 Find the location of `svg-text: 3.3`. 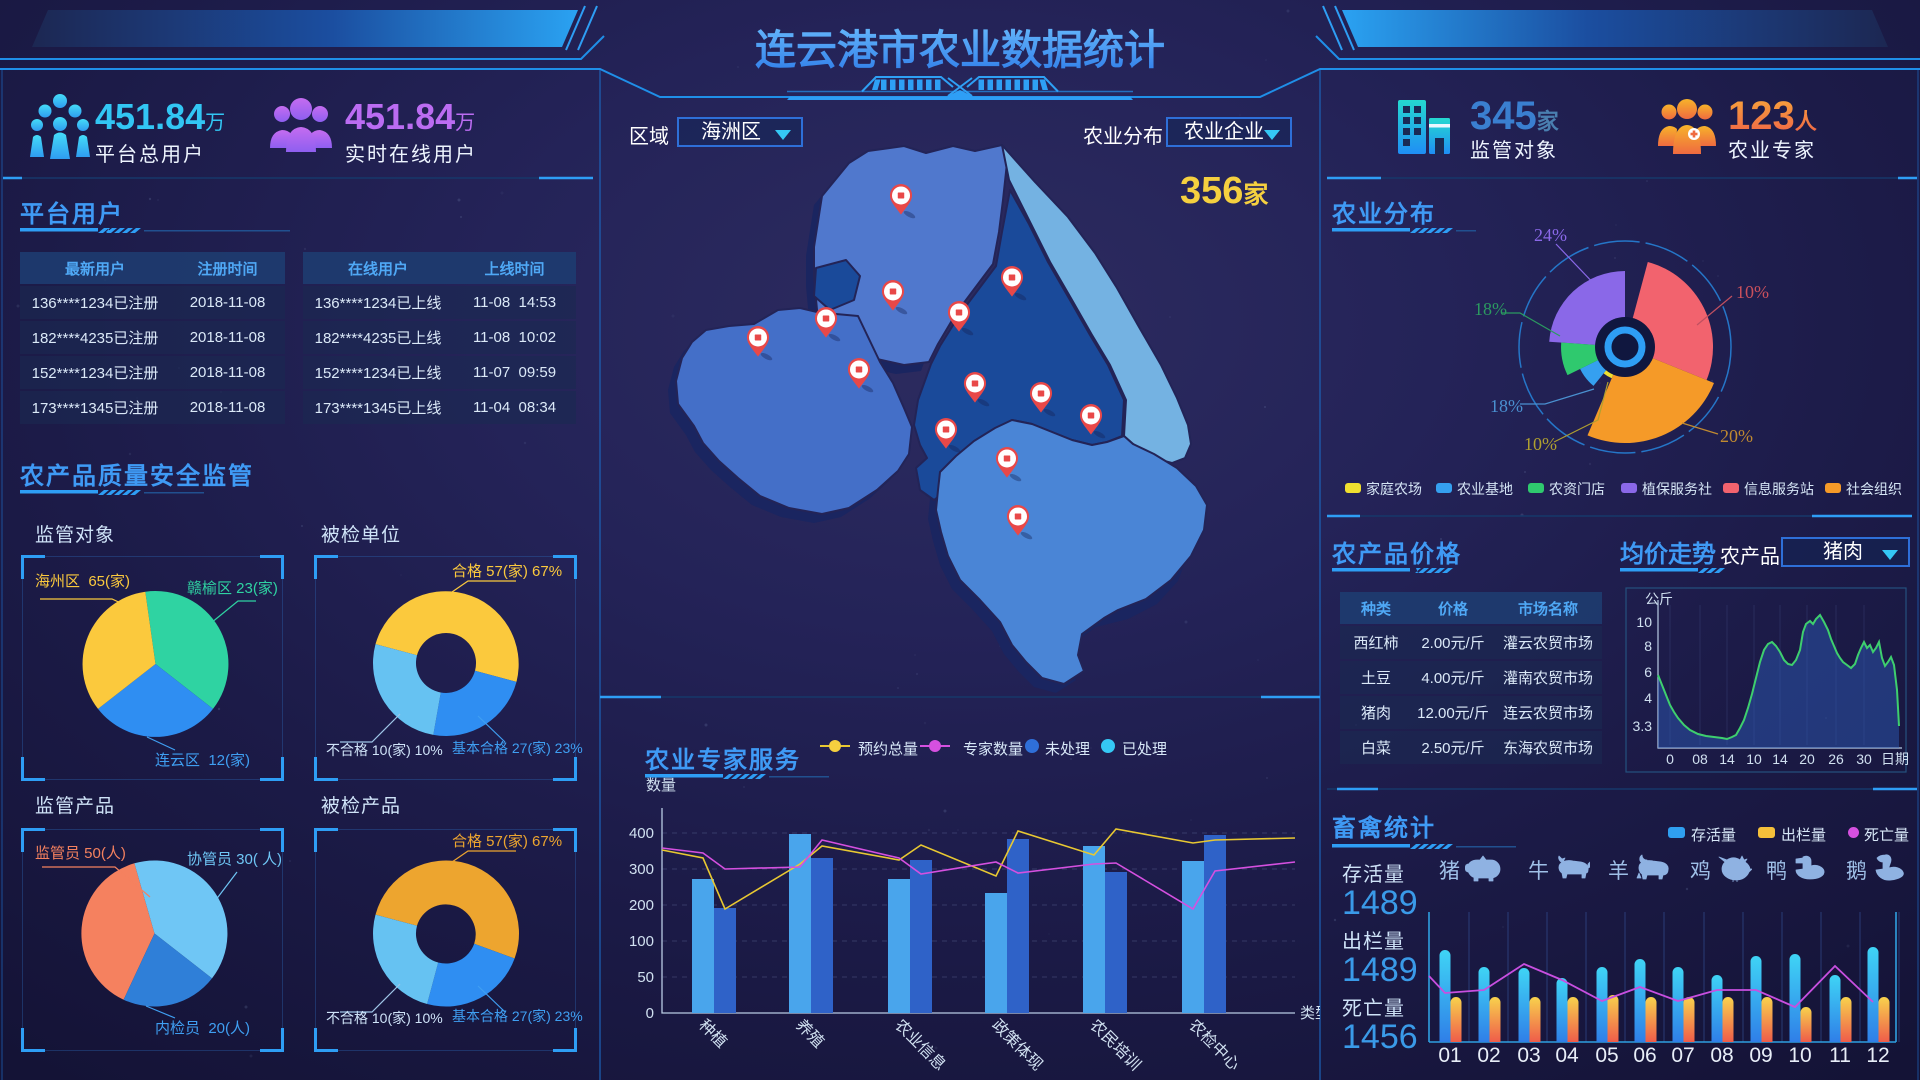

svg-text: 3.3 is located at coordinates (1643, 726).